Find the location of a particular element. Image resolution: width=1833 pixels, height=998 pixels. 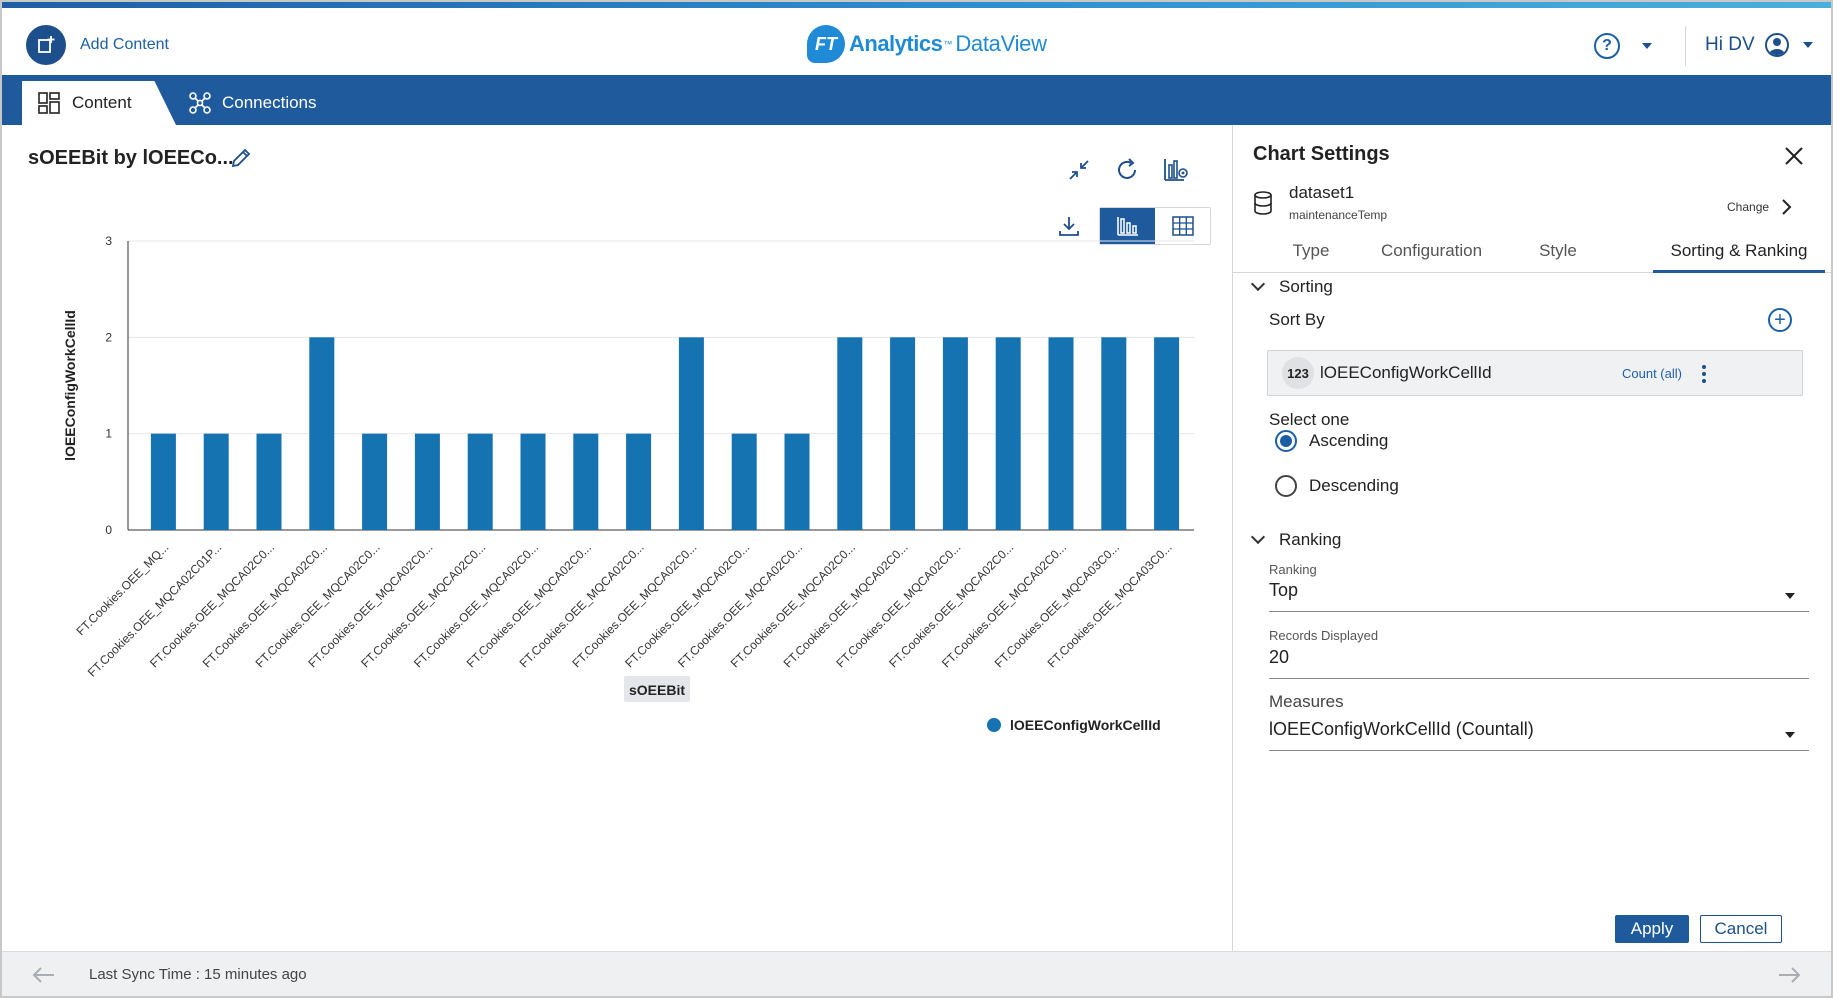

tab-style: Style is located at coordinates (1558, 250).